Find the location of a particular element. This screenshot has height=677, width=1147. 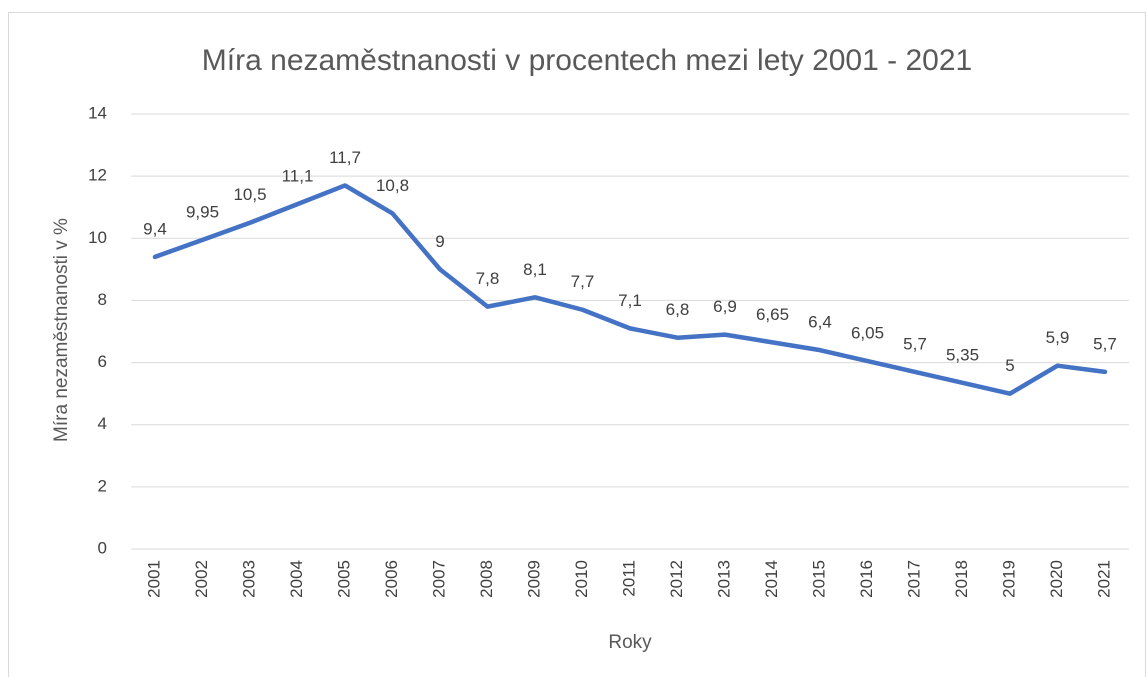

y-tick-label: 2 is located at coordinates (102, 485).